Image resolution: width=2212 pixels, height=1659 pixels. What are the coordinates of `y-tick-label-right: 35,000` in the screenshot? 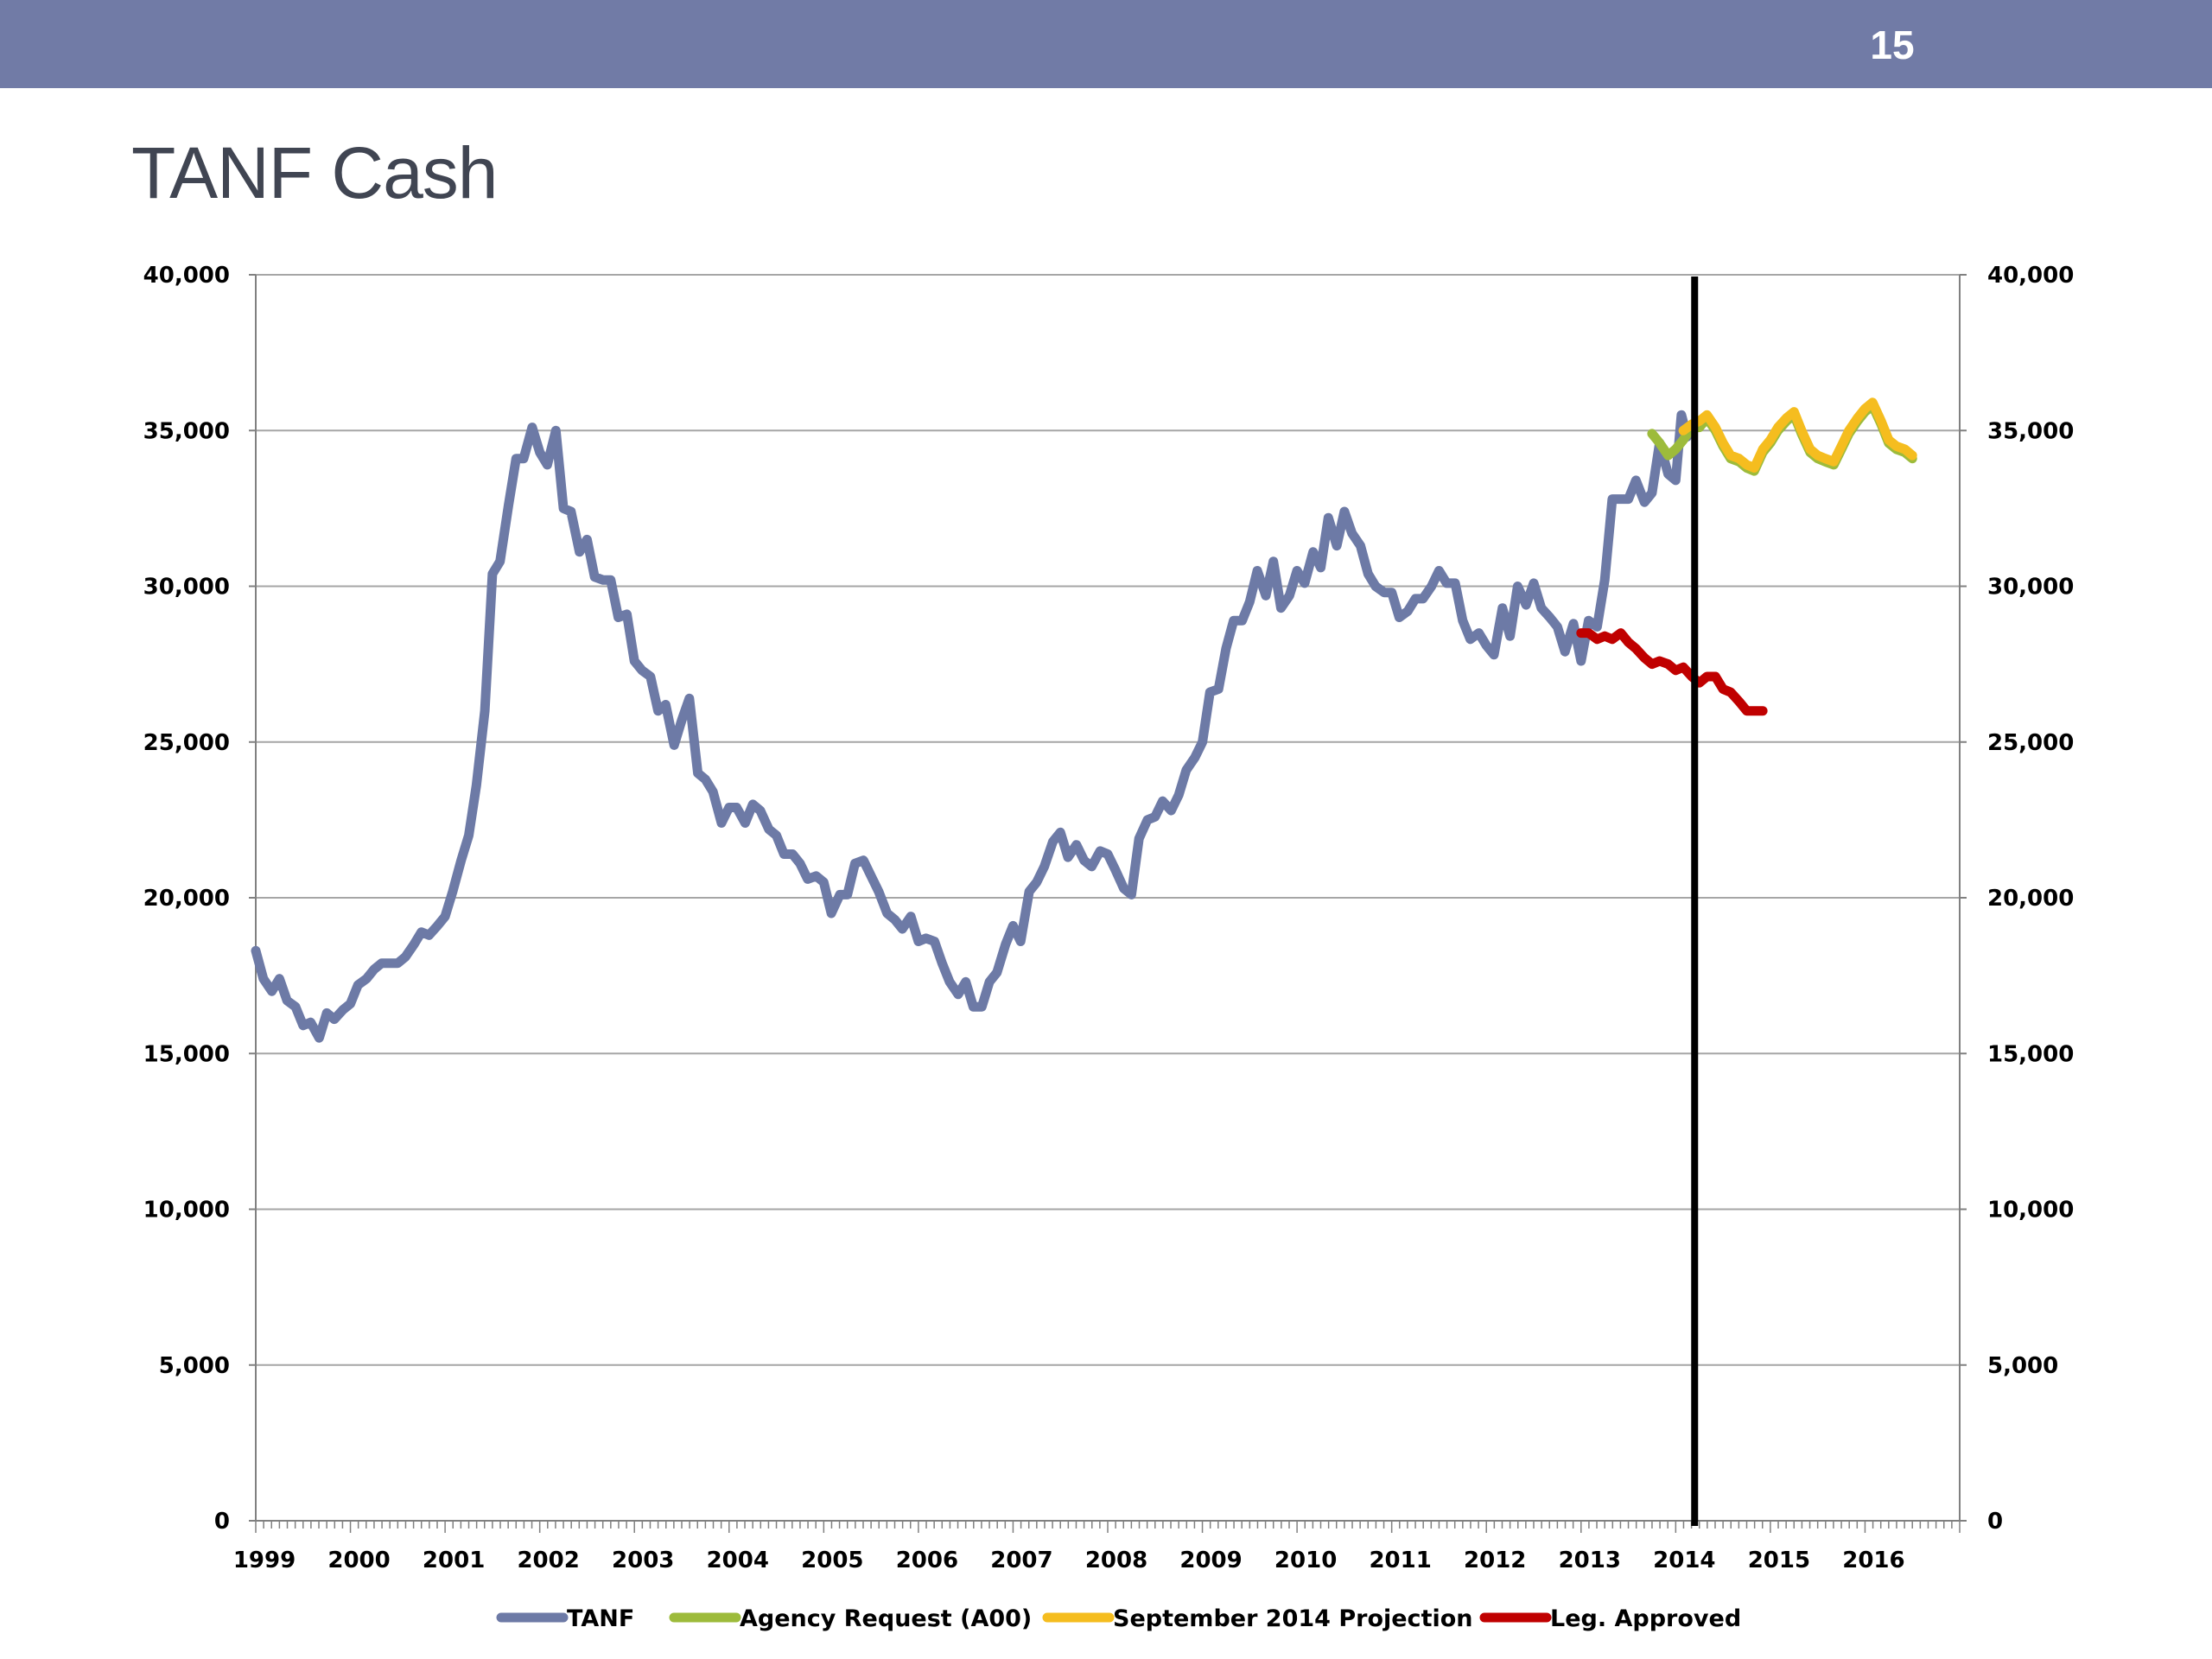 It's located at (2030, 431).